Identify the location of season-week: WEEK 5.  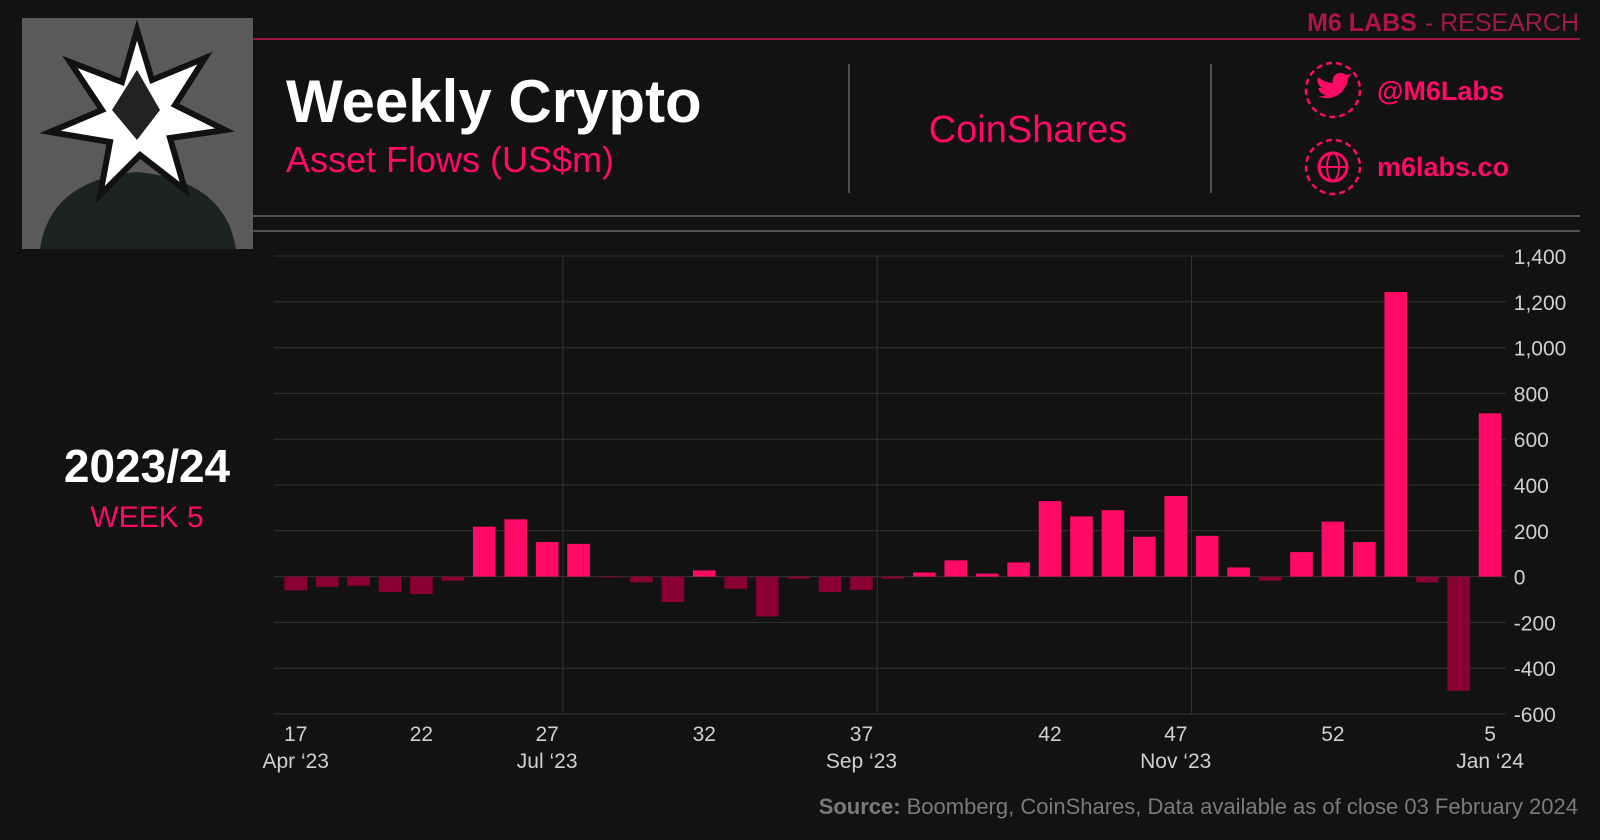
(146, 517).